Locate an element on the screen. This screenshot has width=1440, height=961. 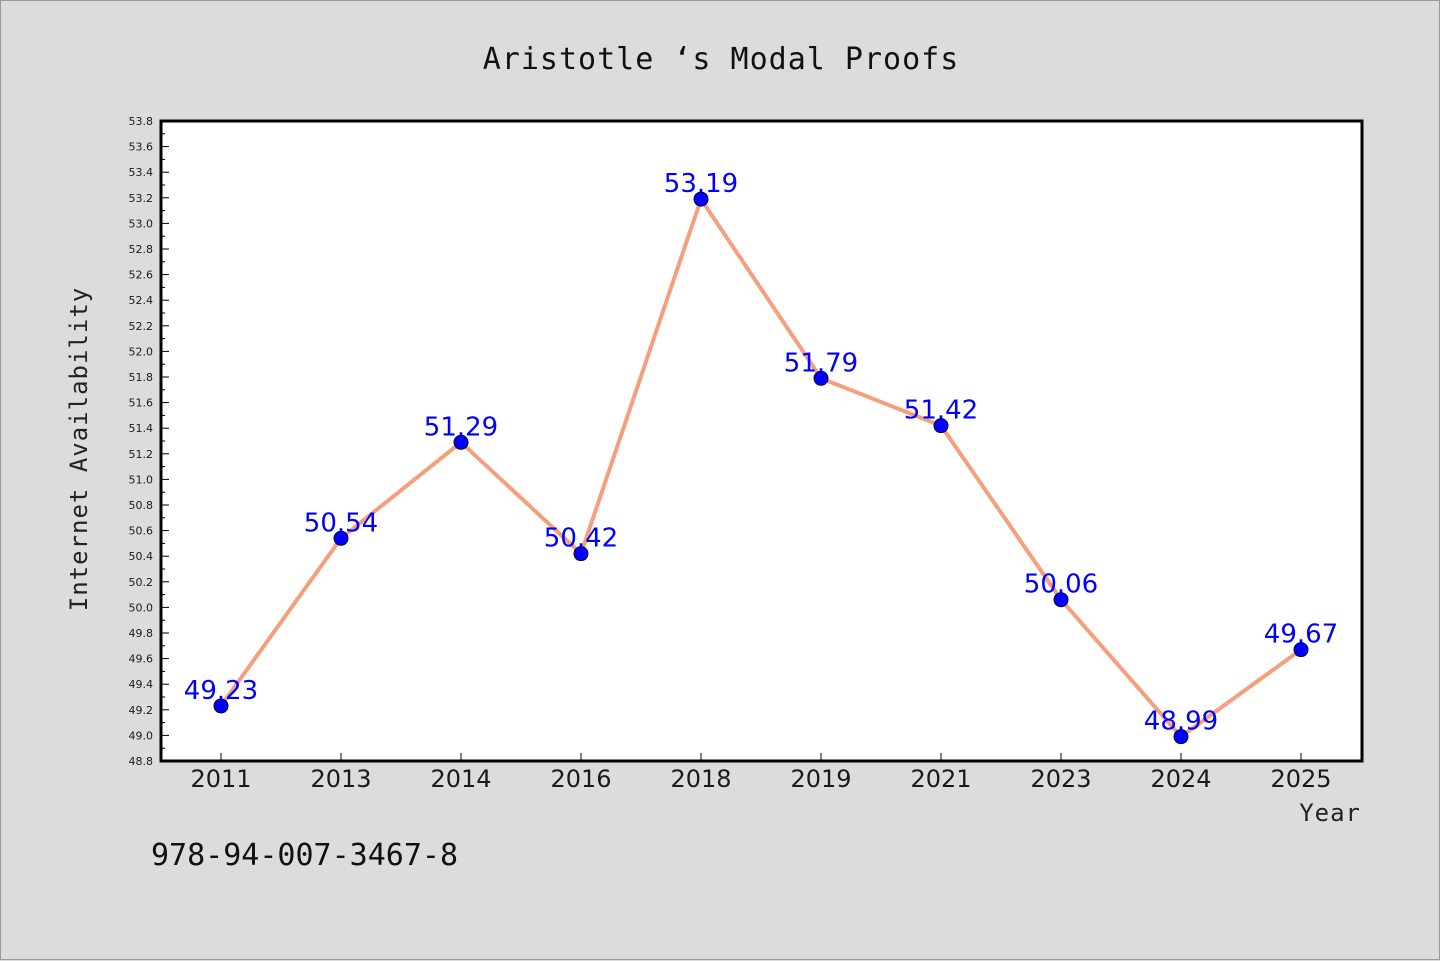
y-tick-label: 49.2 is located at coordinates (141, 710).